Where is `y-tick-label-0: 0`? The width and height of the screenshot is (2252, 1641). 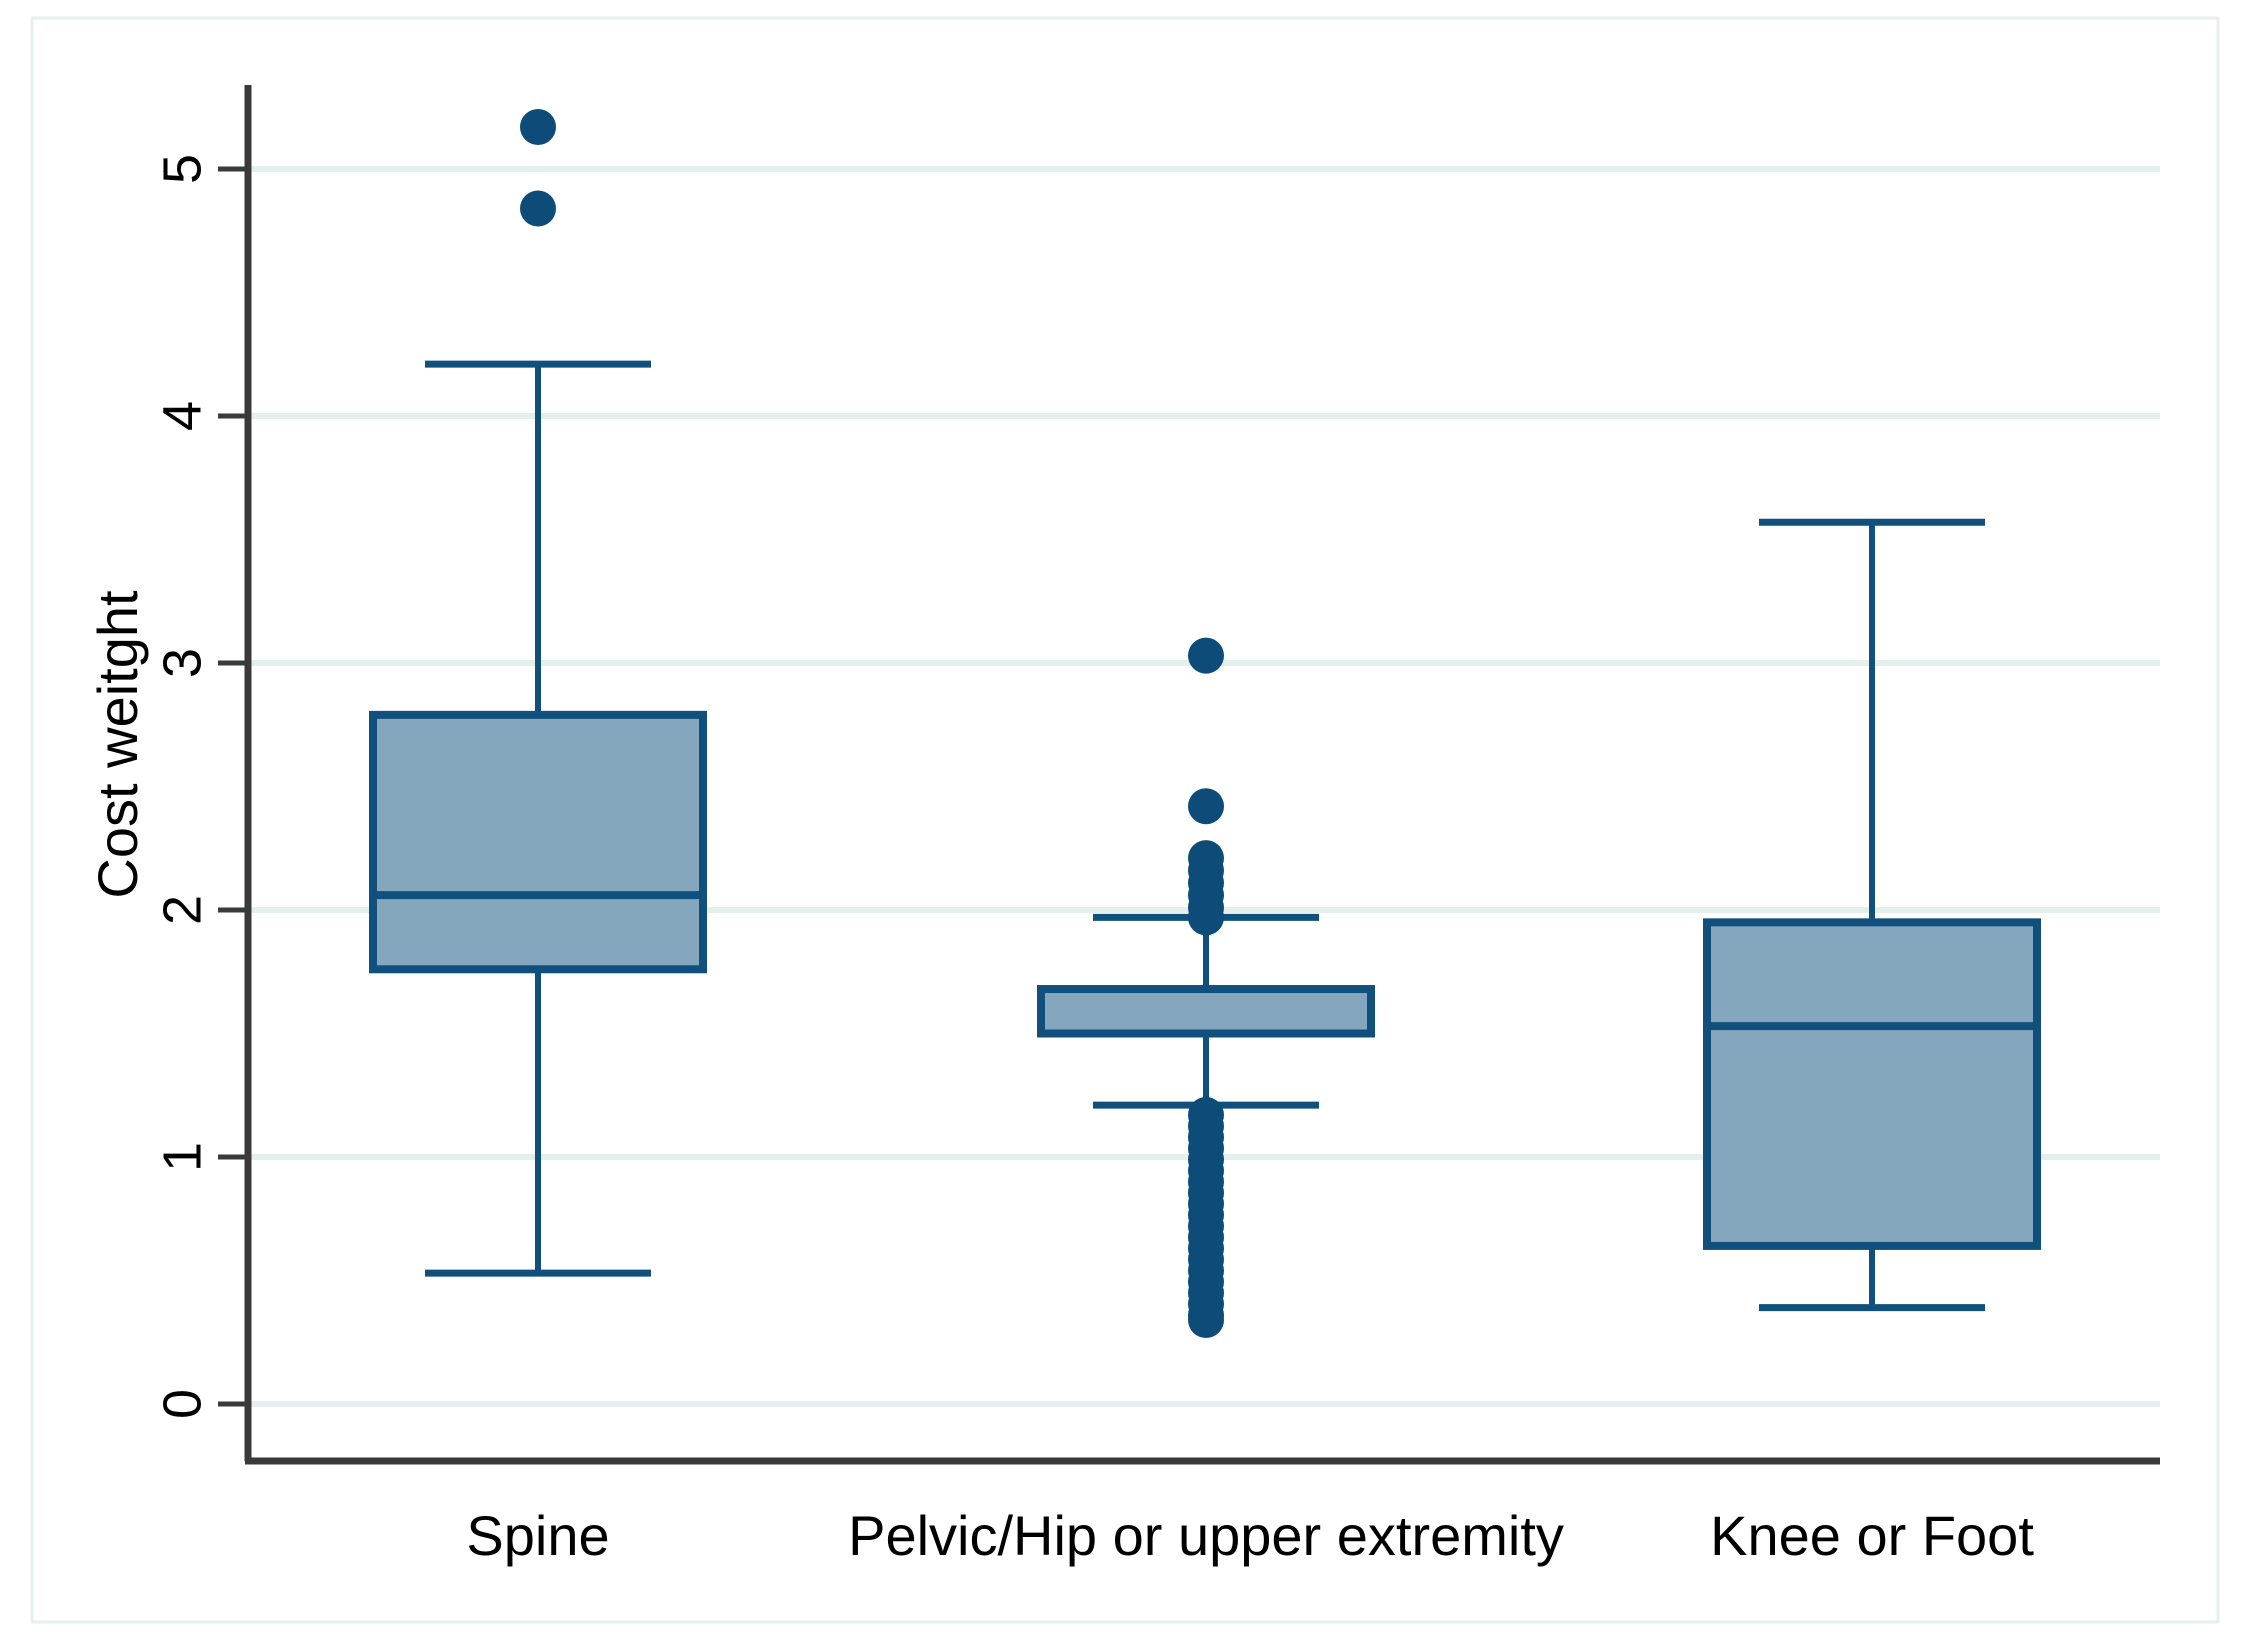
y-tick-label-0: 0 is located at coordinates (182, 1404).